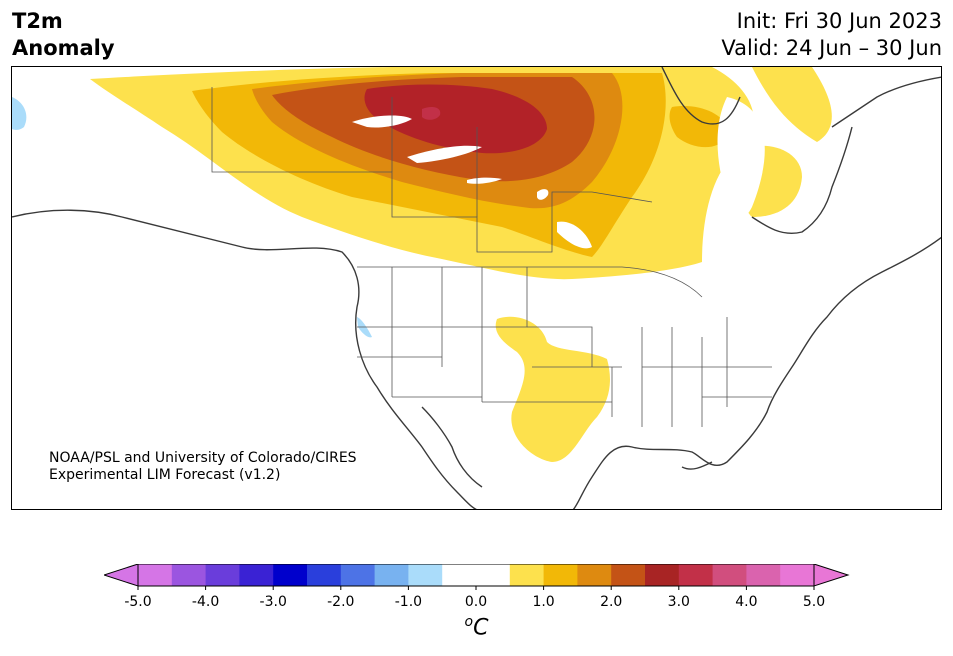 Image resolution: width=953 pixels, height=656 pixels. What do you see at coordinates (273, 602) in the screenshot?
I see `colorbar-tick-label: -3.0` at bounding box center [273, 602].